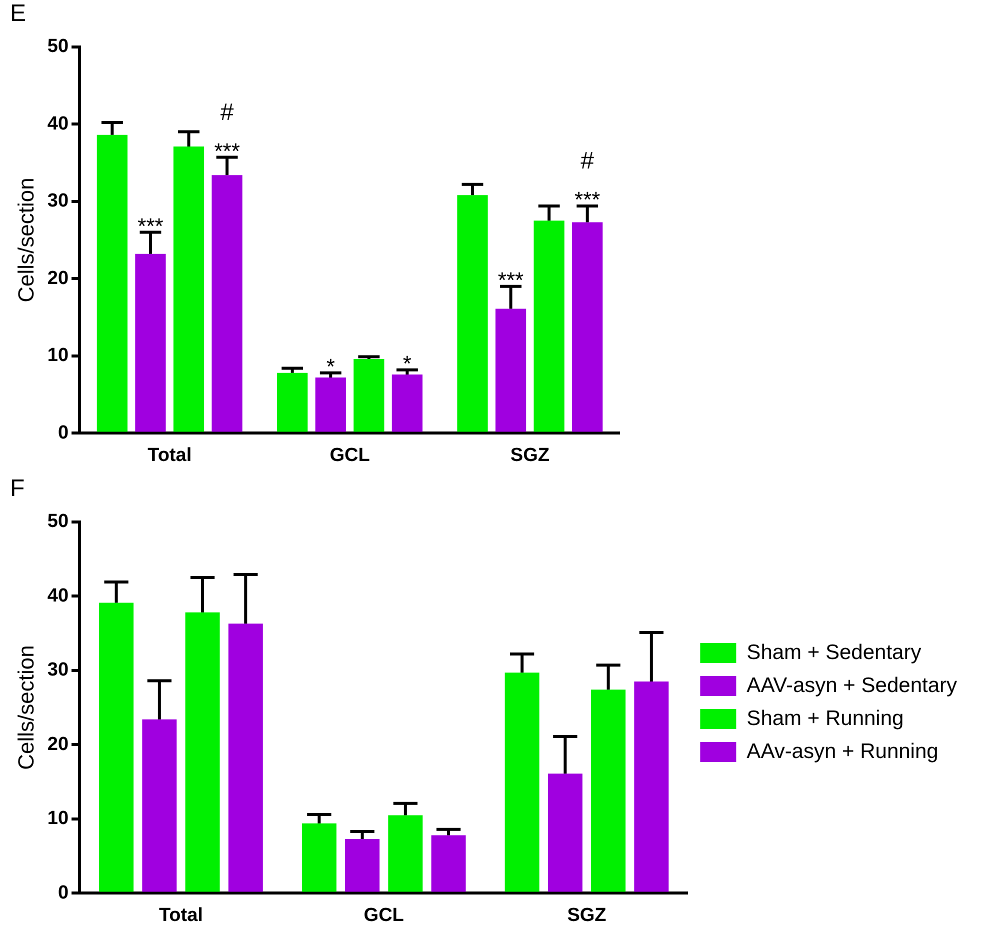 This screenshot has height=935, width=987. I want to click on legend-label: AAv-asyn + Running, so click(842, 751).